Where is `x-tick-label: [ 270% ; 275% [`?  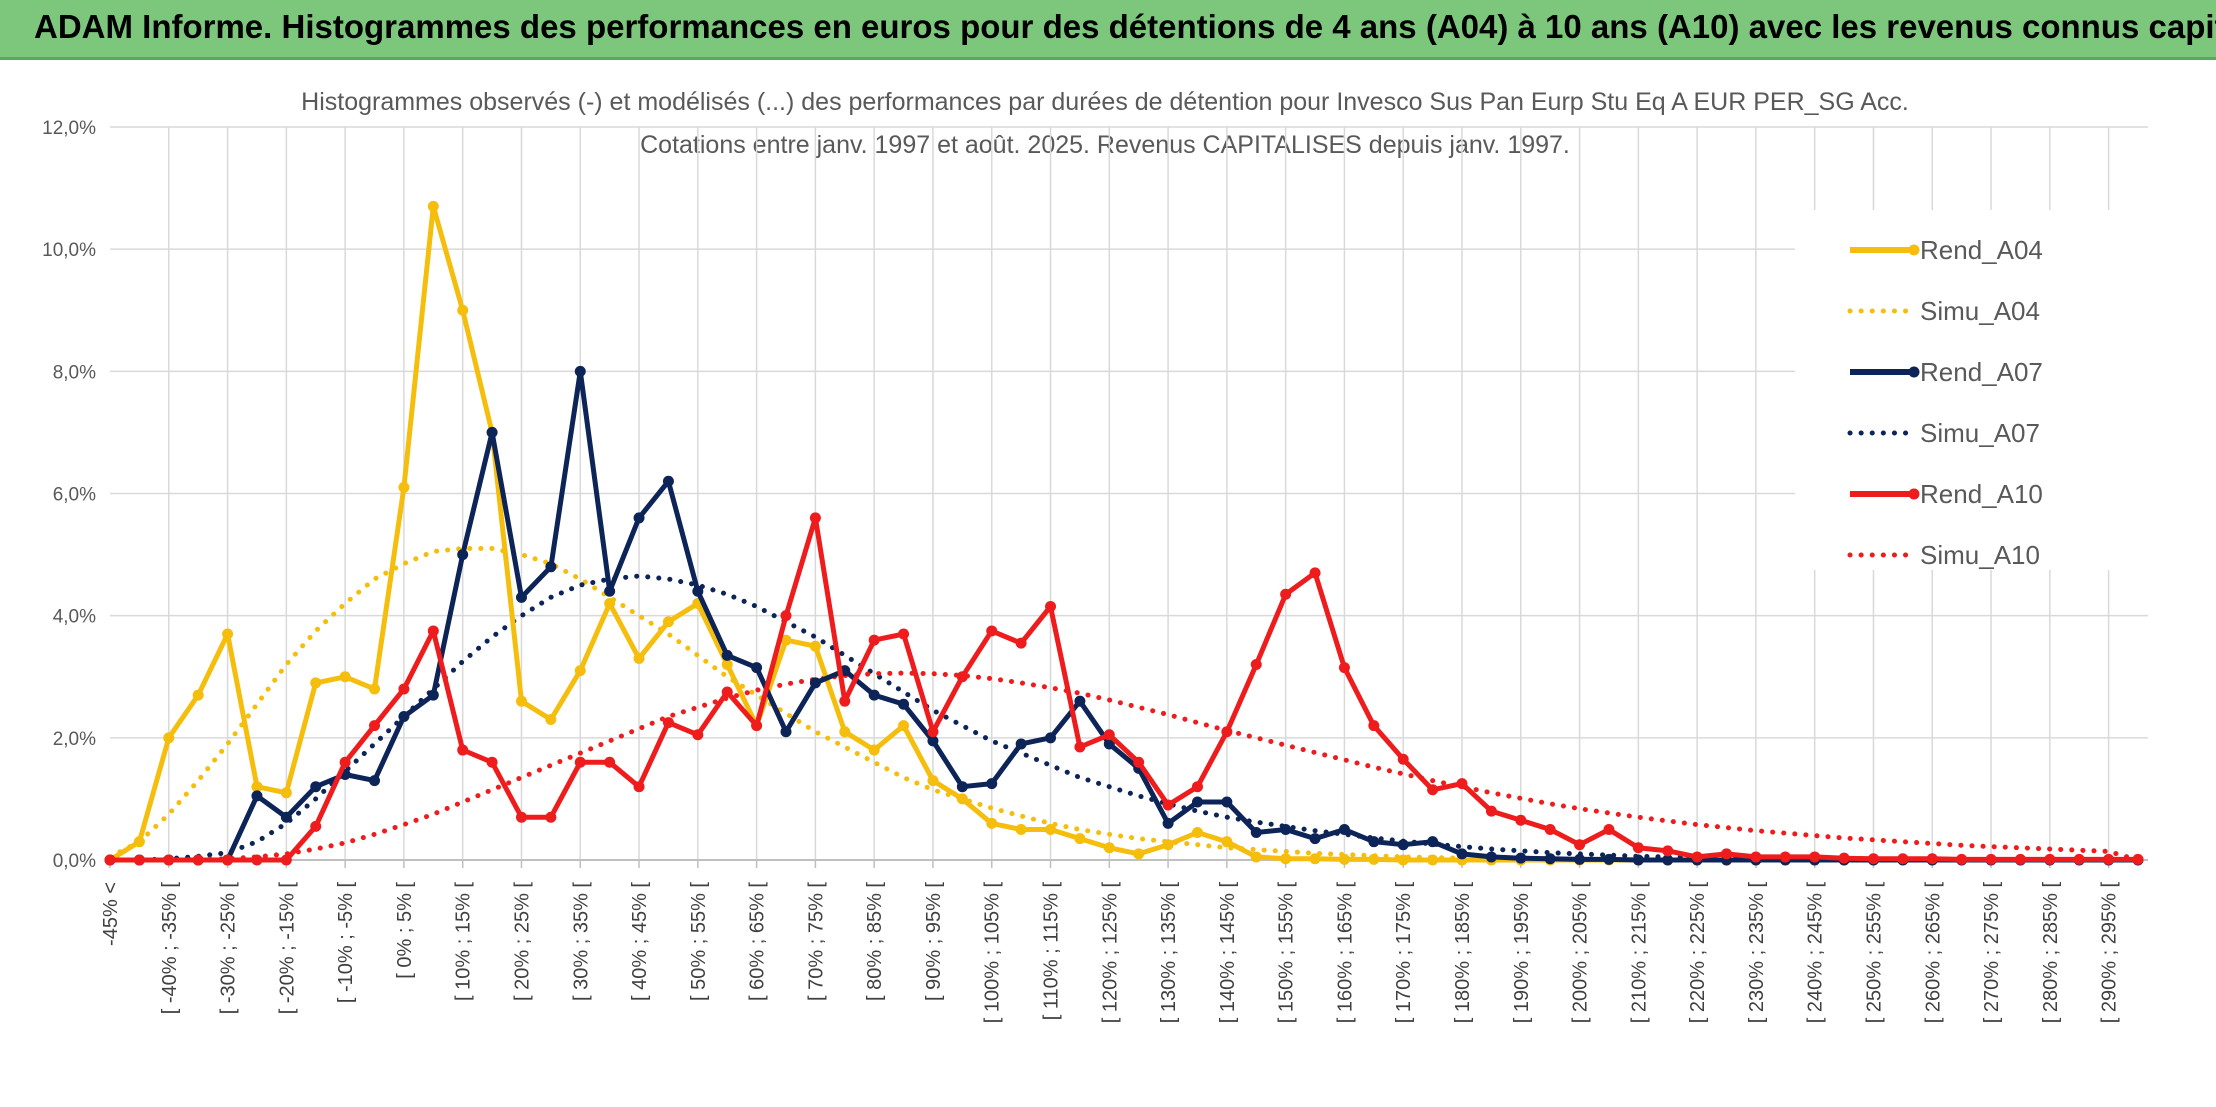 x-tick-label: [ 270% ; 275% [ is located at coordinates (1992, 953).